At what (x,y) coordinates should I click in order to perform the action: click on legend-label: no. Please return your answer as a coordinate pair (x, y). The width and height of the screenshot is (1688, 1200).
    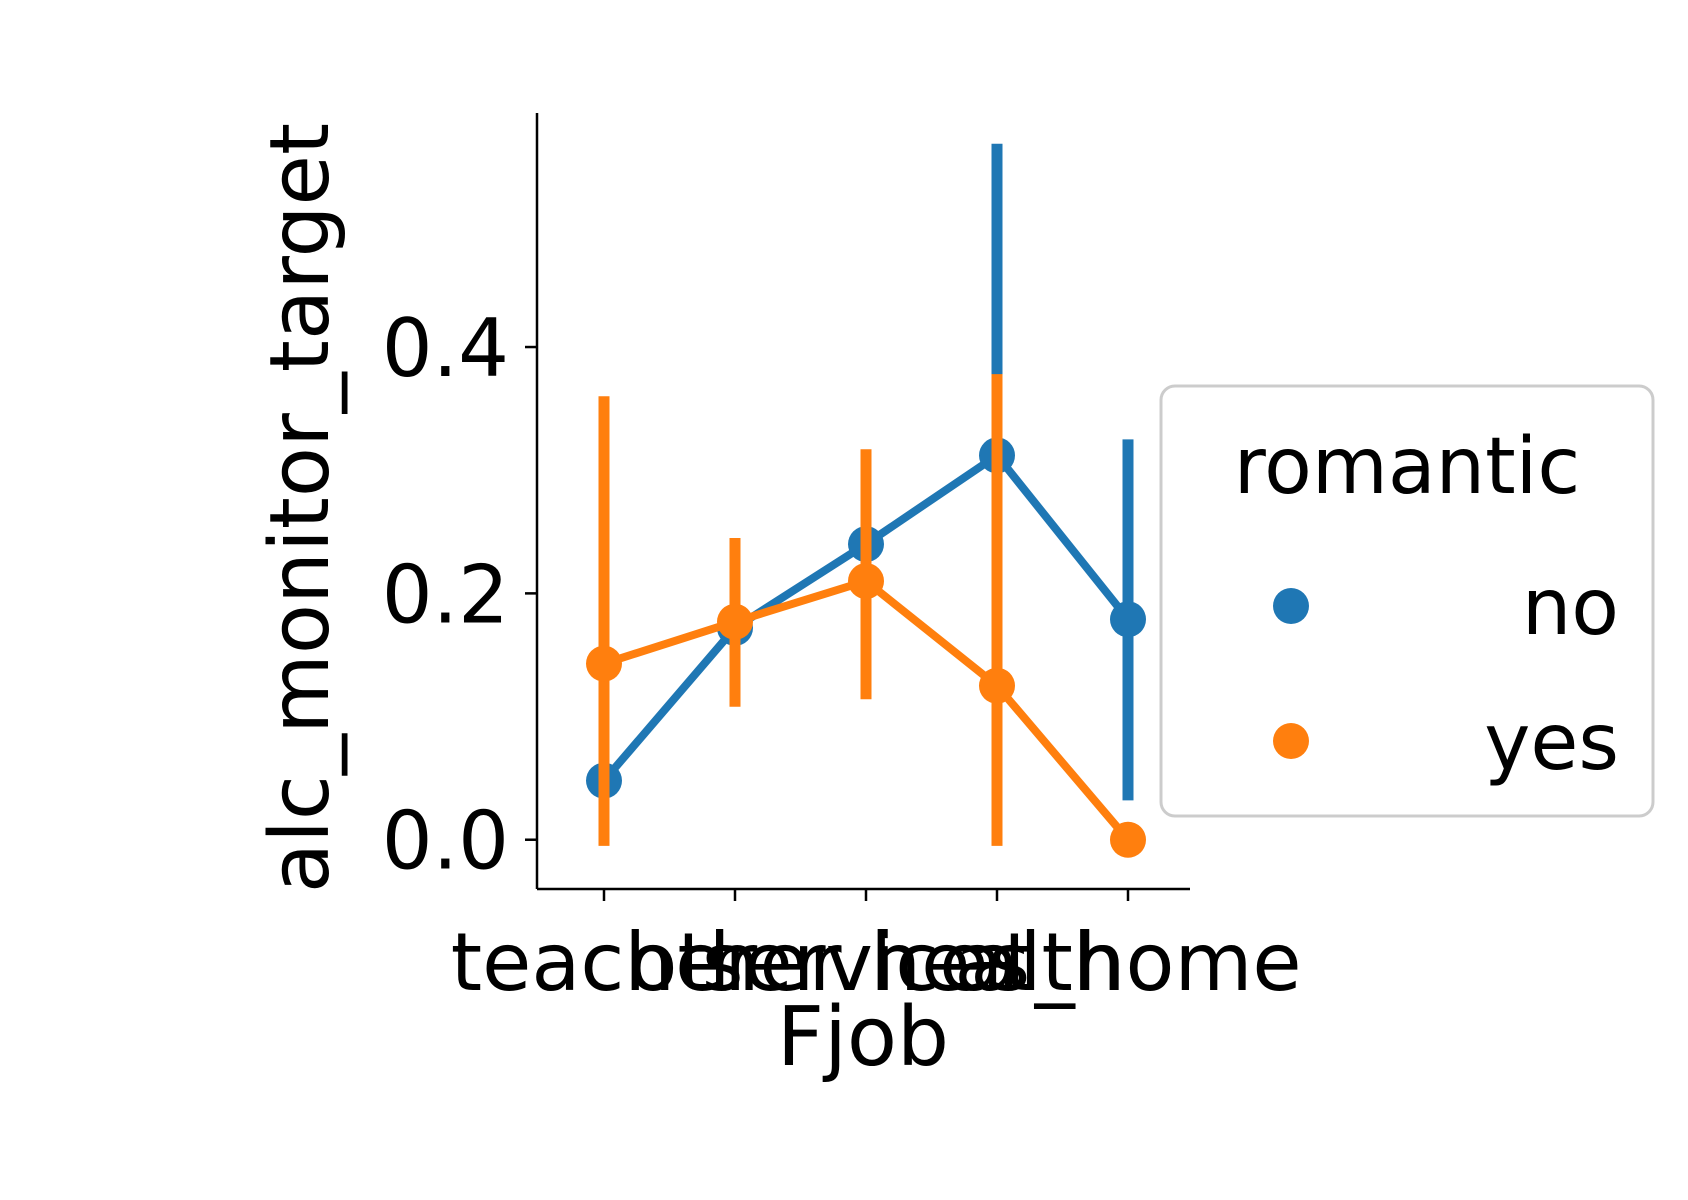
    Looking at the image, I should click on (1570, 608).